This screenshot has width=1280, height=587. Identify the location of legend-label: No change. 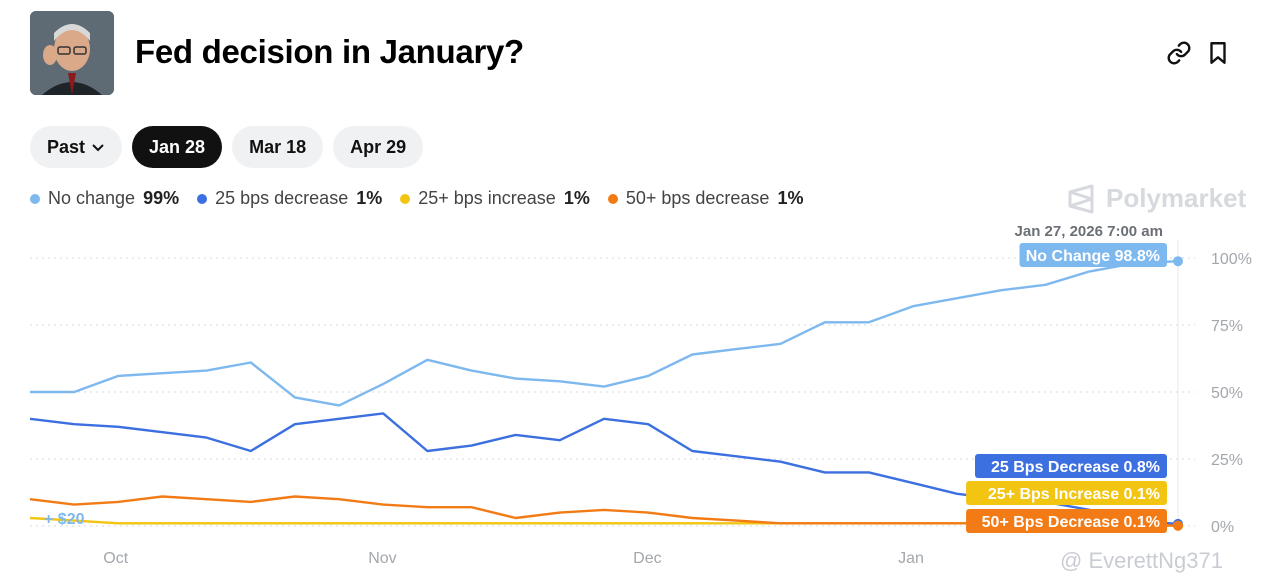
(92, 198).